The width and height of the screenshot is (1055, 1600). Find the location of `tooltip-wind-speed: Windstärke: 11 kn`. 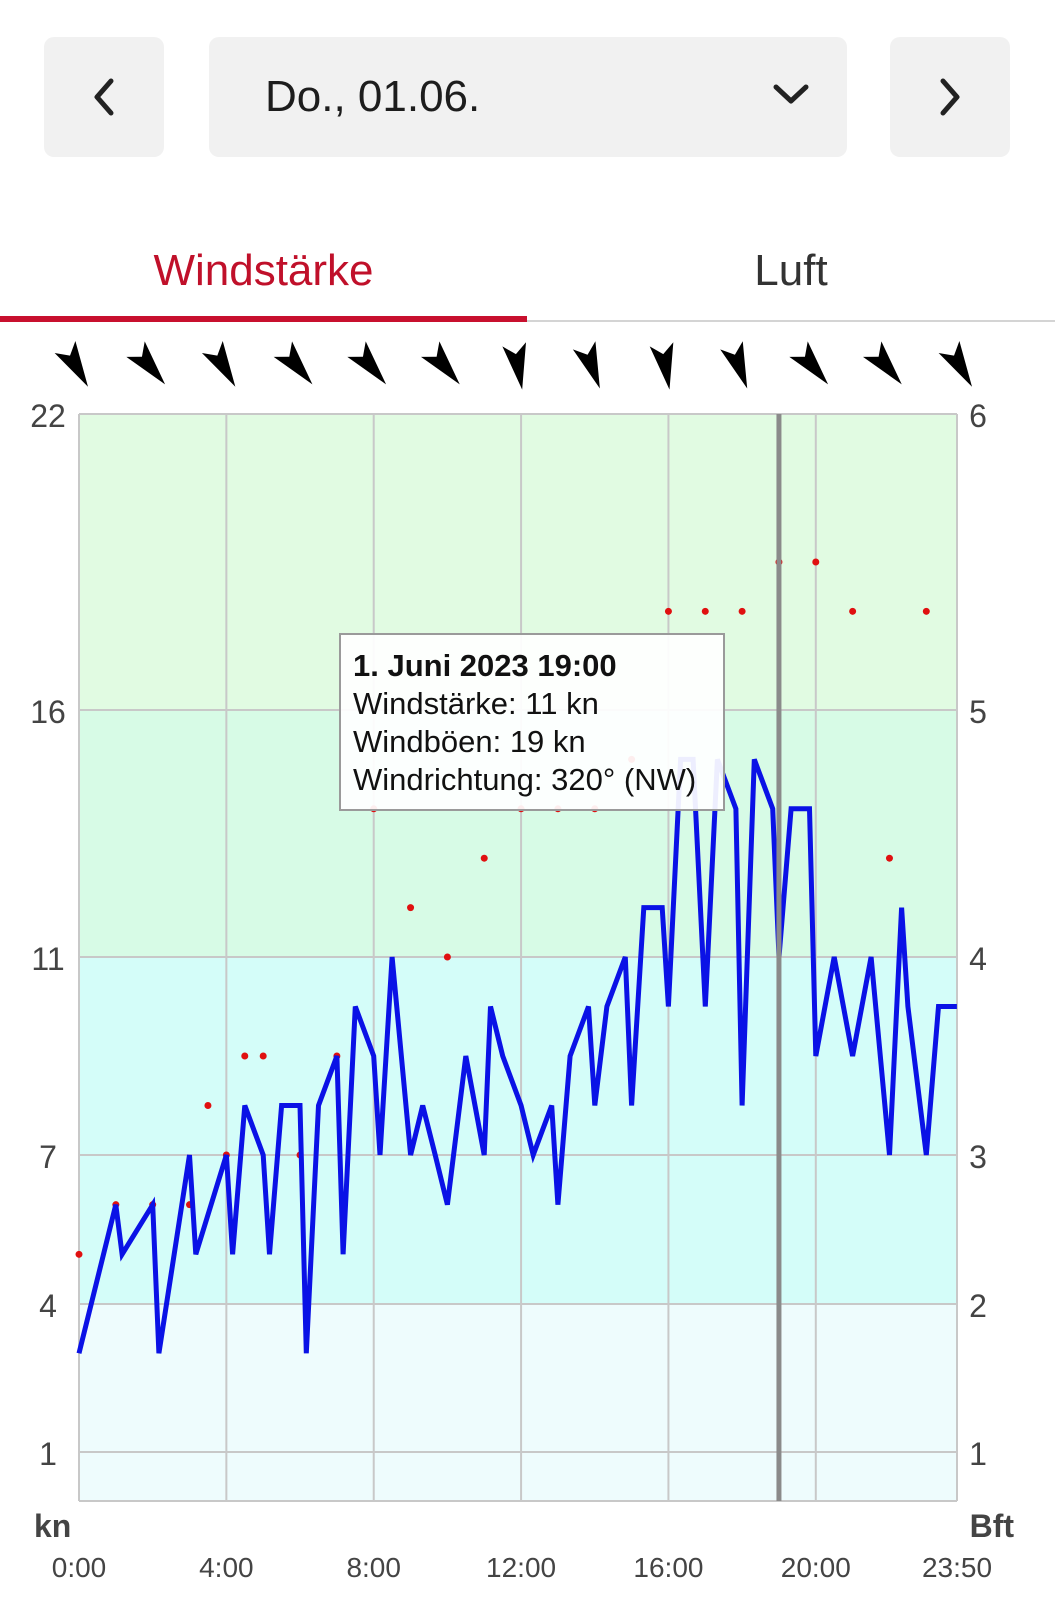

tooltip-wind-speed: Windstärke: 11 kn is located at coordinates (476, 703).